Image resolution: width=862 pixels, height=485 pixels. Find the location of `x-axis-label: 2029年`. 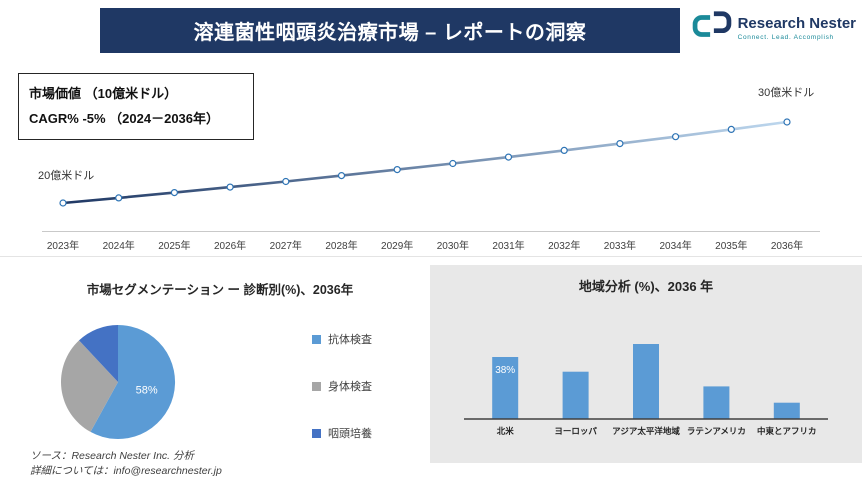

x-axis-label: 2029年 is located at coordinates (397, 246).